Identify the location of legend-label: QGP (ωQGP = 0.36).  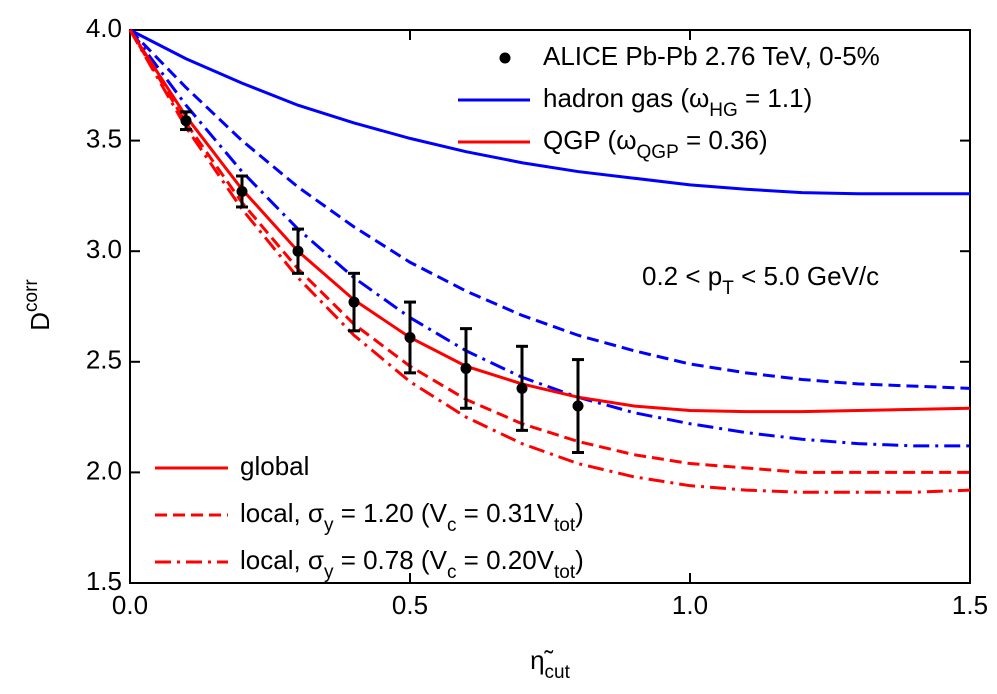
(655, 144).